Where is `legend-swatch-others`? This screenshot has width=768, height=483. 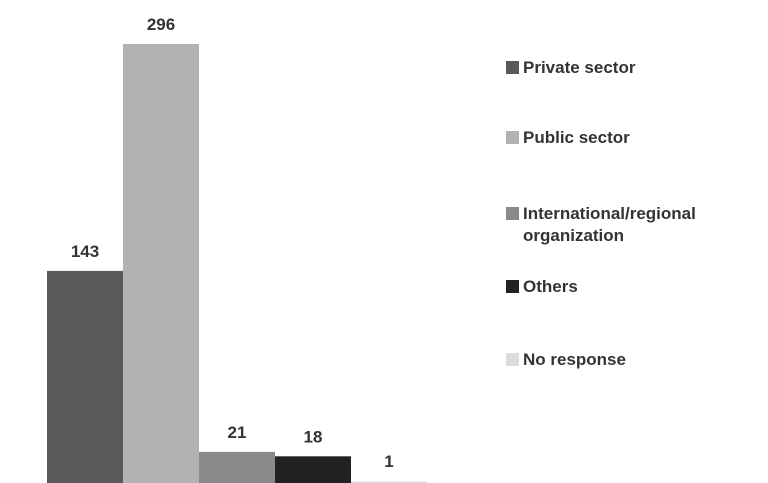
legend-swatch-others is located at coordinates (512, 286).